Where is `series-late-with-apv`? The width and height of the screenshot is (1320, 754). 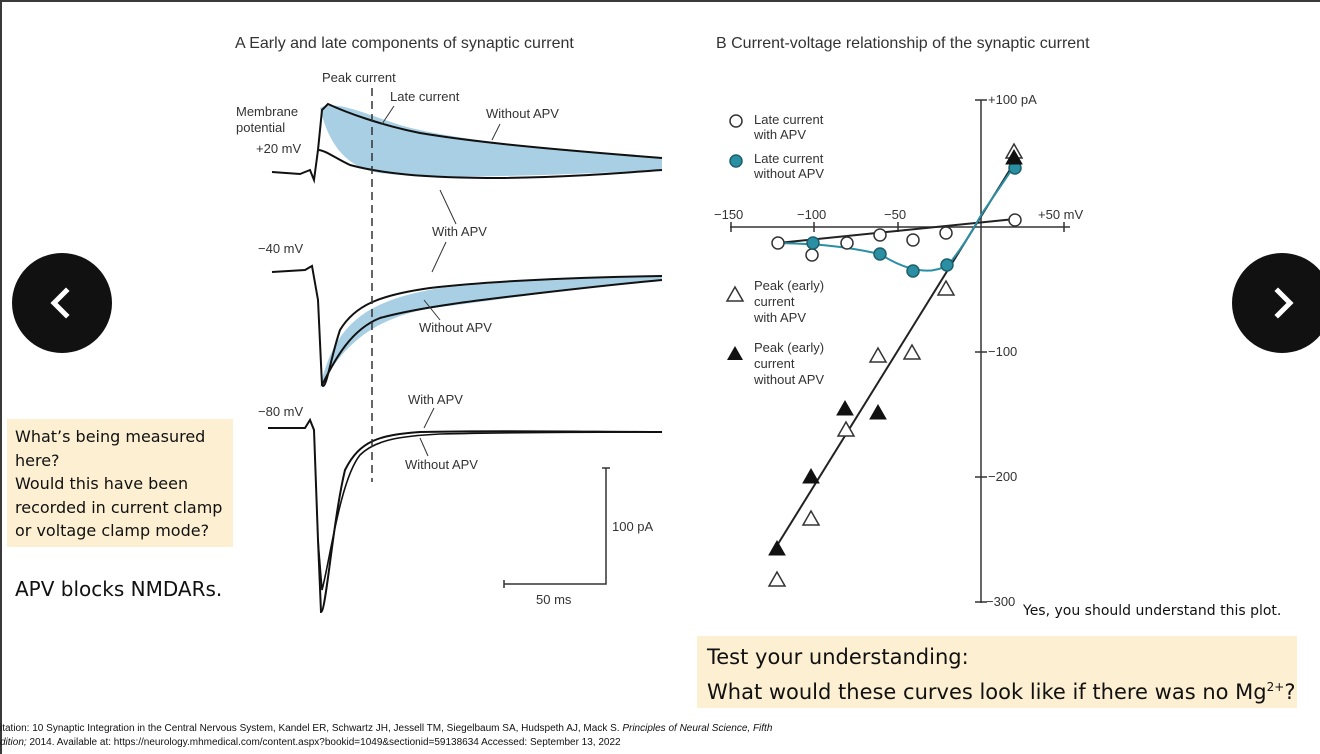
series-late-with-apv is located at coordinates (896, 237).